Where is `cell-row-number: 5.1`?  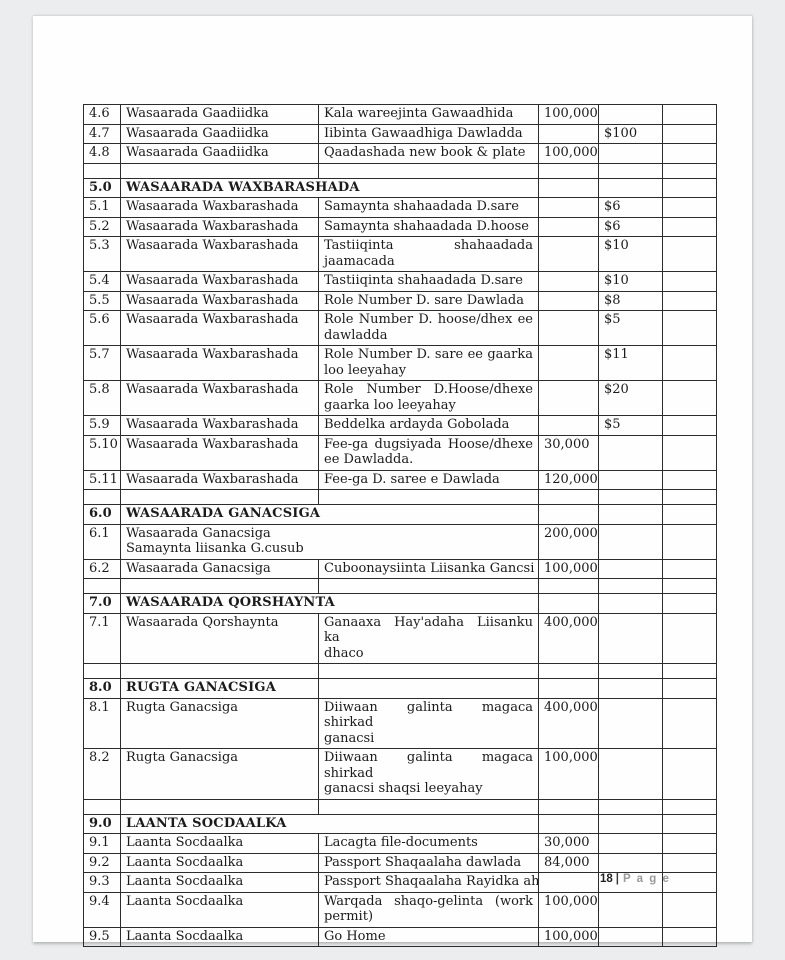
cell-row-number: 5.1 is located at coordinates (102, 207).